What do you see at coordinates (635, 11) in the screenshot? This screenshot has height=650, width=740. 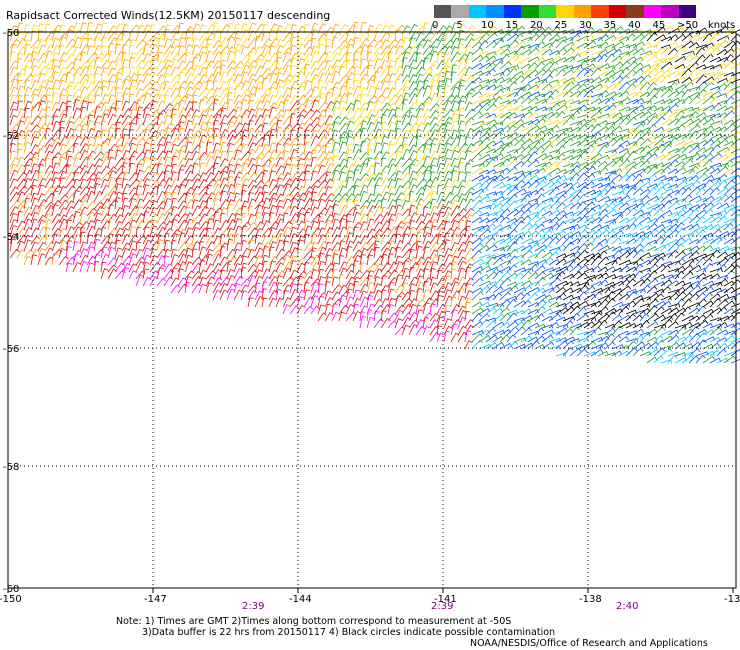 I see `legend-swatch` at bounding box center [635, 11].